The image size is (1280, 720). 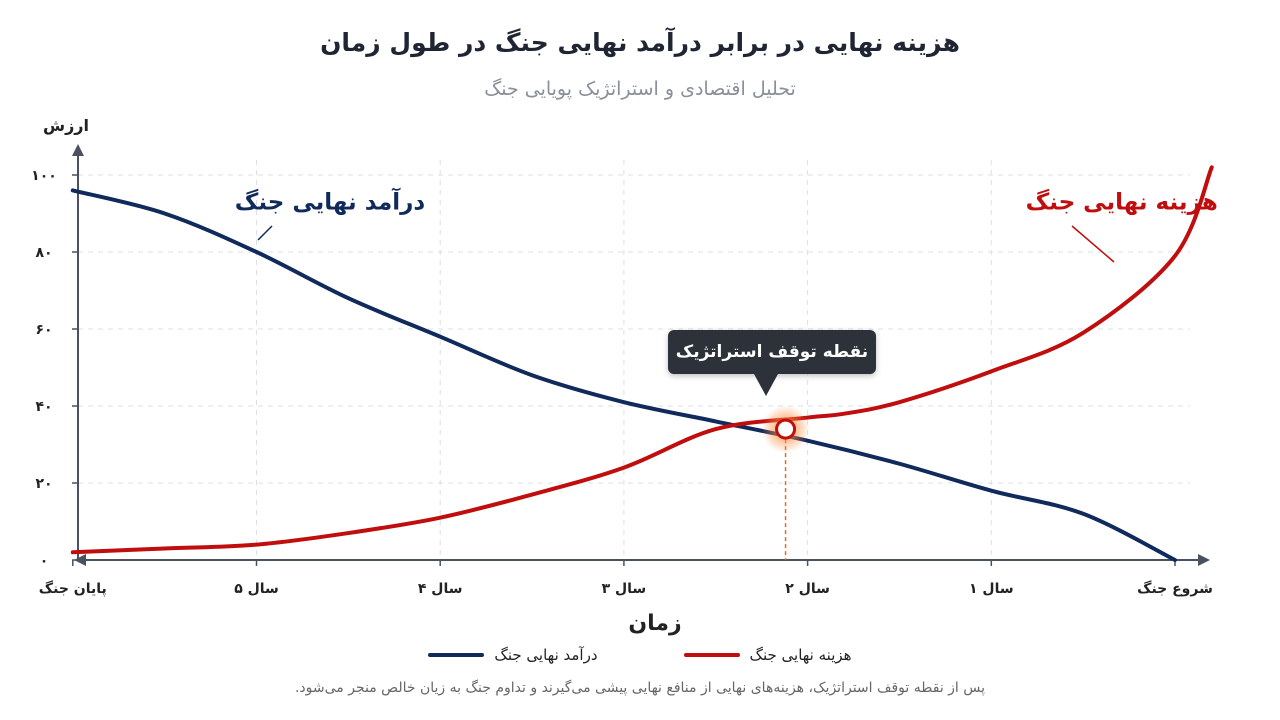 I want to click on x-tick-label: شروع جنگ, so click(x=1175, y=588).